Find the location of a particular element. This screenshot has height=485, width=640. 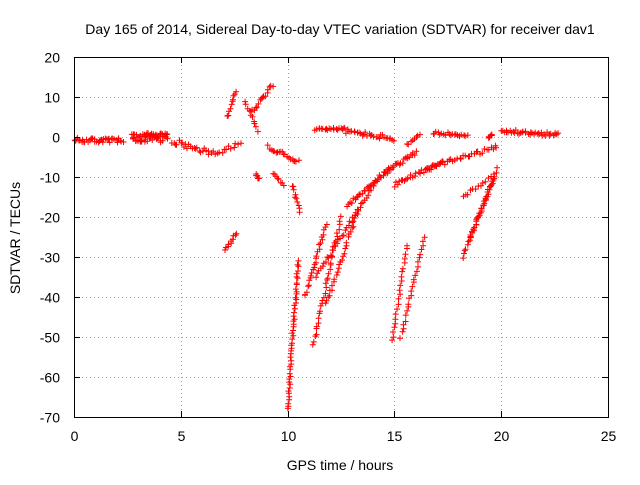

series-slope-10.8 is located at coordinates (316, 260).